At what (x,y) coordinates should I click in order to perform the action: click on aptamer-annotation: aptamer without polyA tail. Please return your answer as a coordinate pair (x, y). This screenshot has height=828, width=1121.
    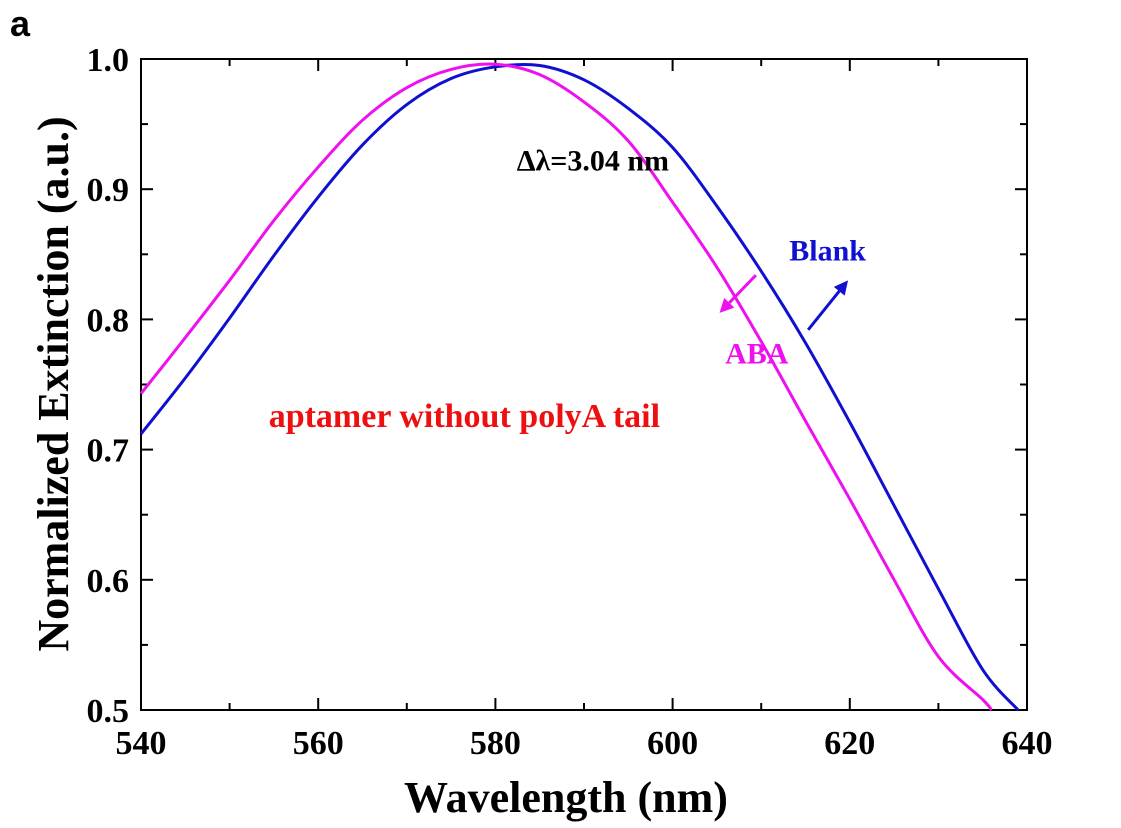
    Looking at the image, I should click on (464, 416).